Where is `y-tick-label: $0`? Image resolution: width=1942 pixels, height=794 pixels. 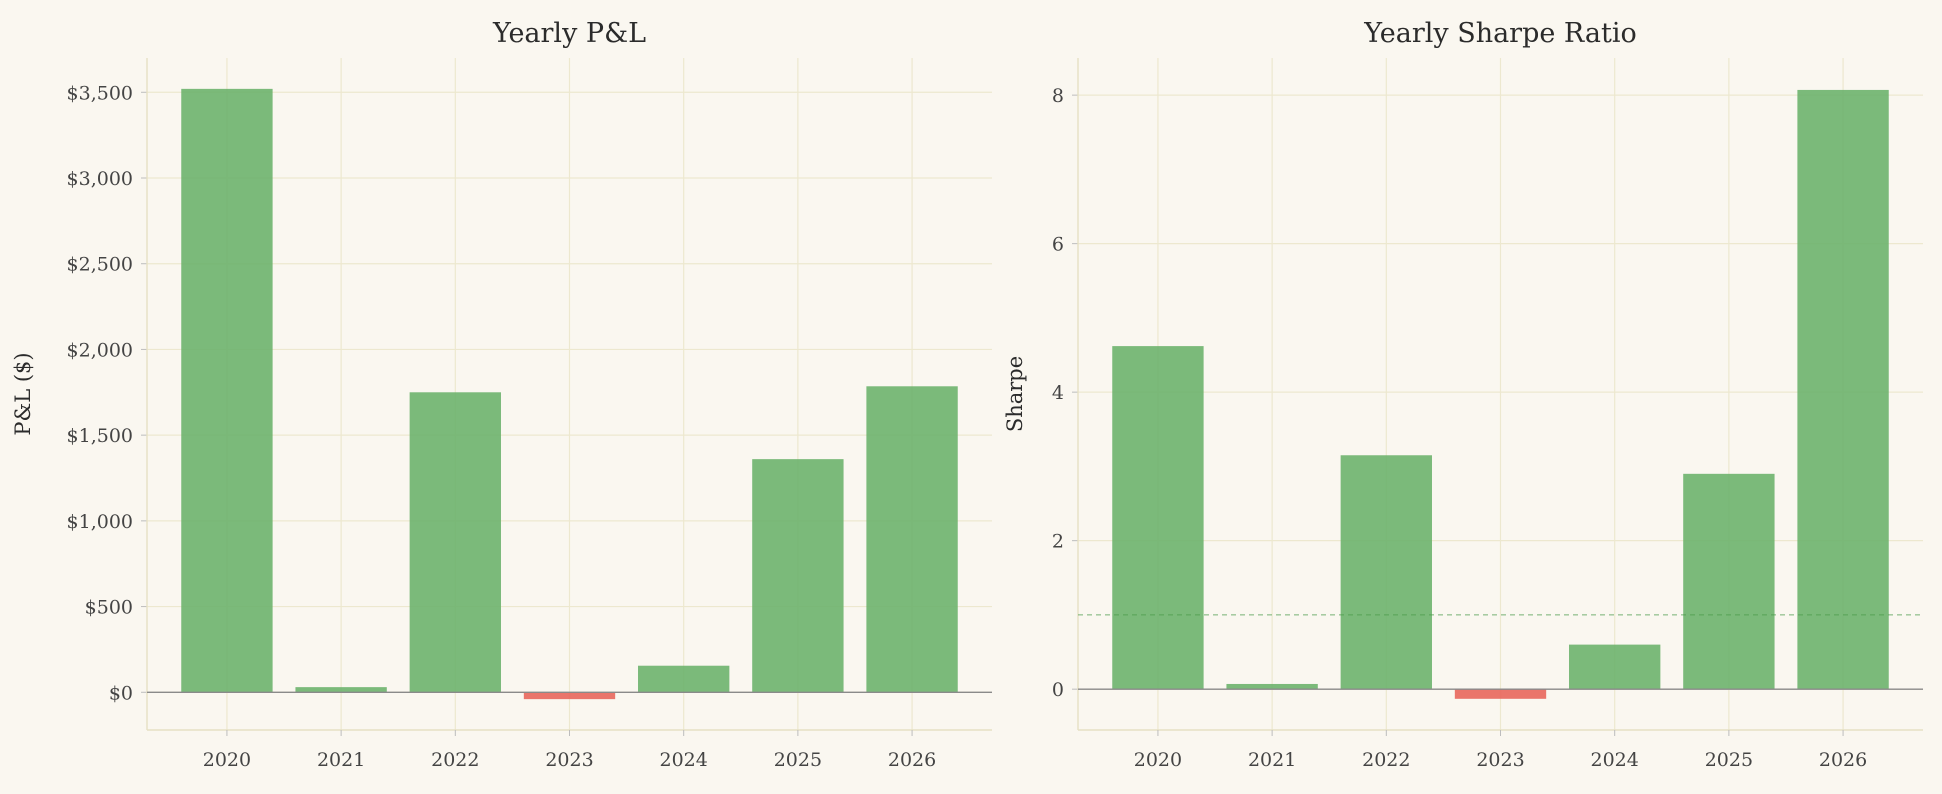 y-tick-label: $0 is located at coordinates (121, 693).